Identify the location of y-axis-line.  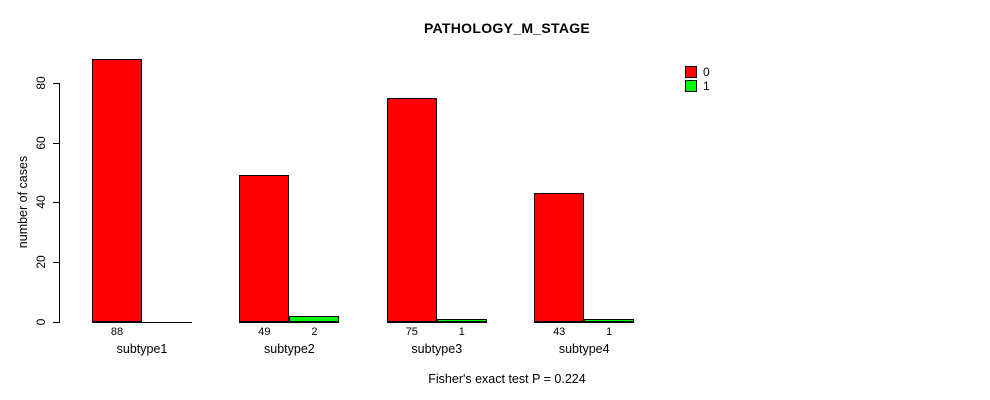
(59, 202).